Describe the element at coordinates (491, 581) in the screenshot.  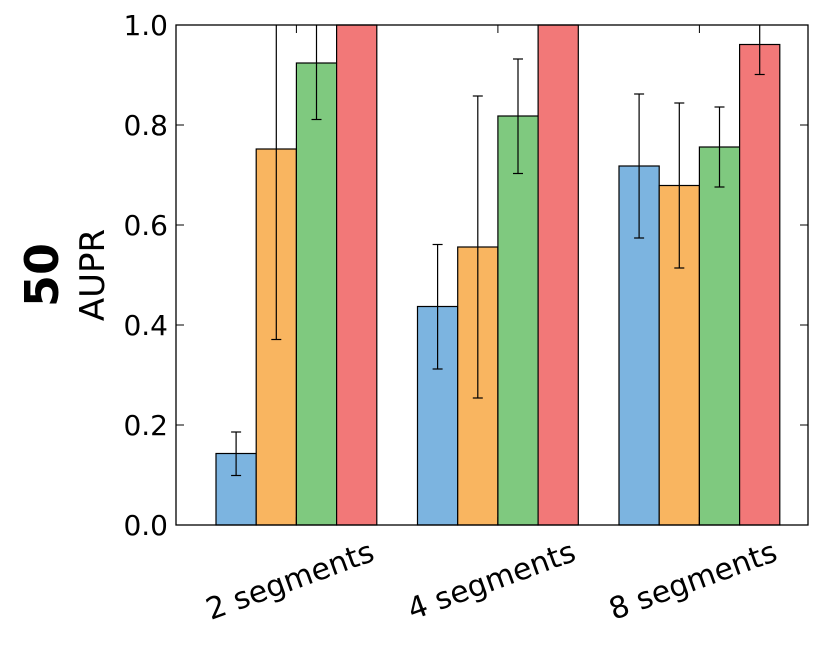
I see `x-tick-label: 4 segments` at that location.